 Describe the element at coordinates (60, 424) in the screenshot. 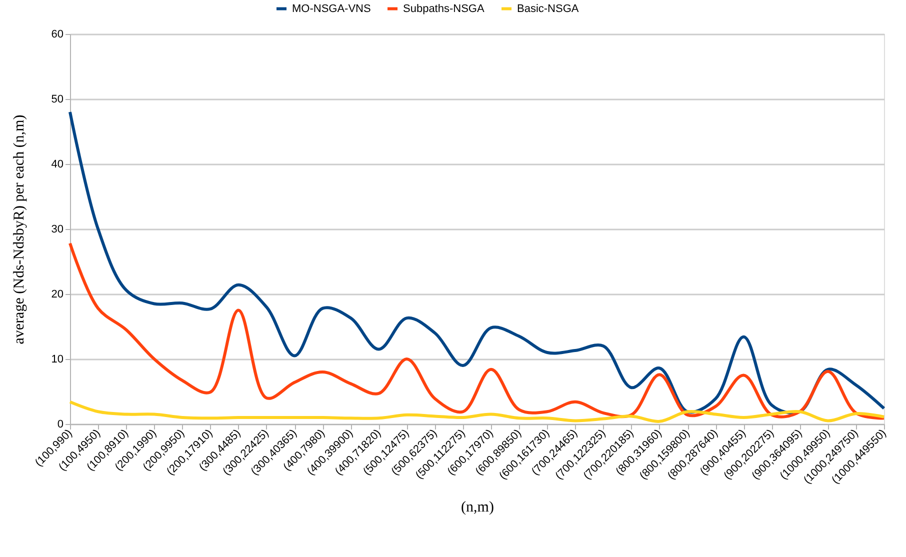

I see `y-tick-label: 0` at that location.